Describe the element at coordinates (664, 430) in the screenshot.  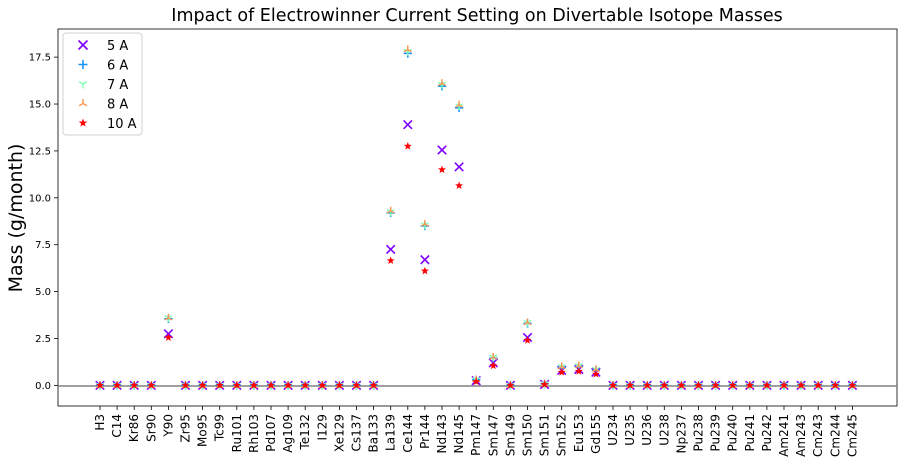
I see `x-tick-label: U238` at that location.